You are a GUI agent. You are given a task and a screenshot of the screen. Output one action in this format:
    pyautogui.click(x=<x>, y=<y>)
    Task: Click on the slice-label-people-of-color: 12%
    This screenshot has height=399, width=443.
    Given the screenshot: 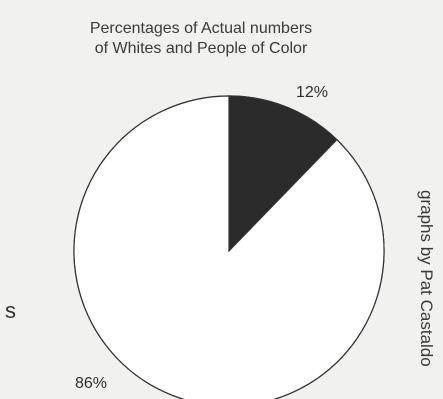 What is the action you would take?
    pyautogui.click(x=312, y=92)
    